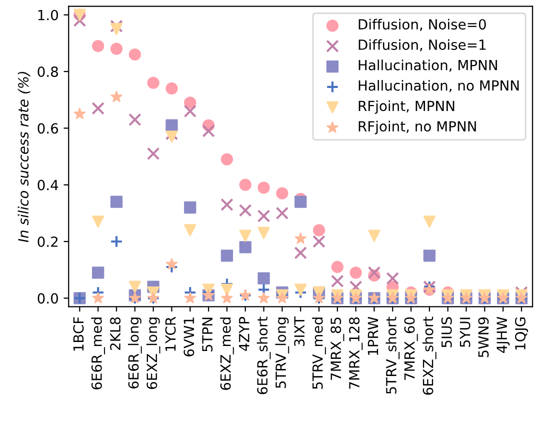  What do you see at coordinates (521, 334) in the screenshot?
I see `x-tick-label: 1QJG` at bounding box center [521, 334].